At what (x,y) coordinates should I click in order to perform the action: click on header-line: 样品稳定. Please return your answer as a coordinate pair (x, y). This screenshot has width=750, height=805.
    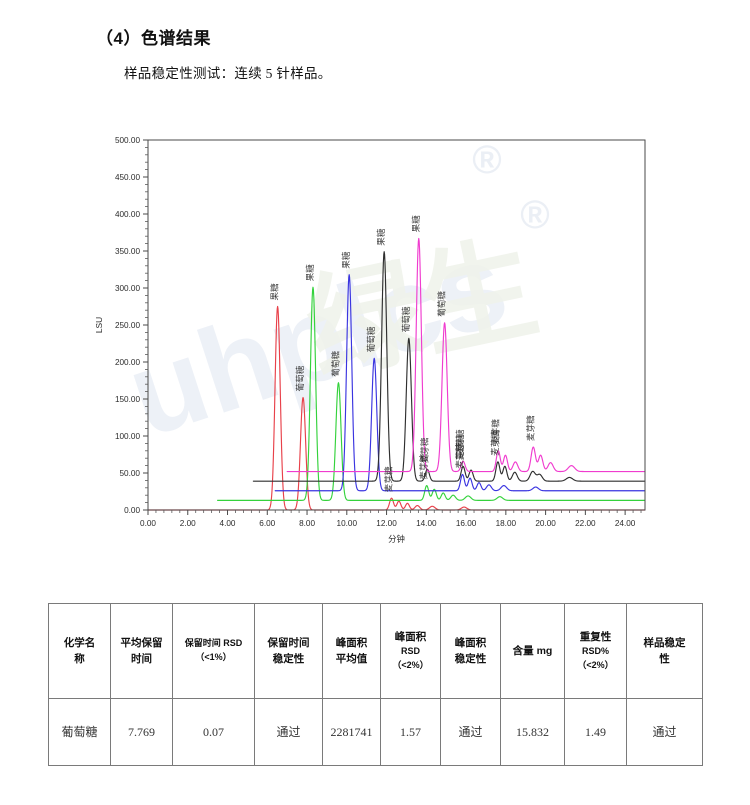
    Looking at the image, I should click on (664, 642).